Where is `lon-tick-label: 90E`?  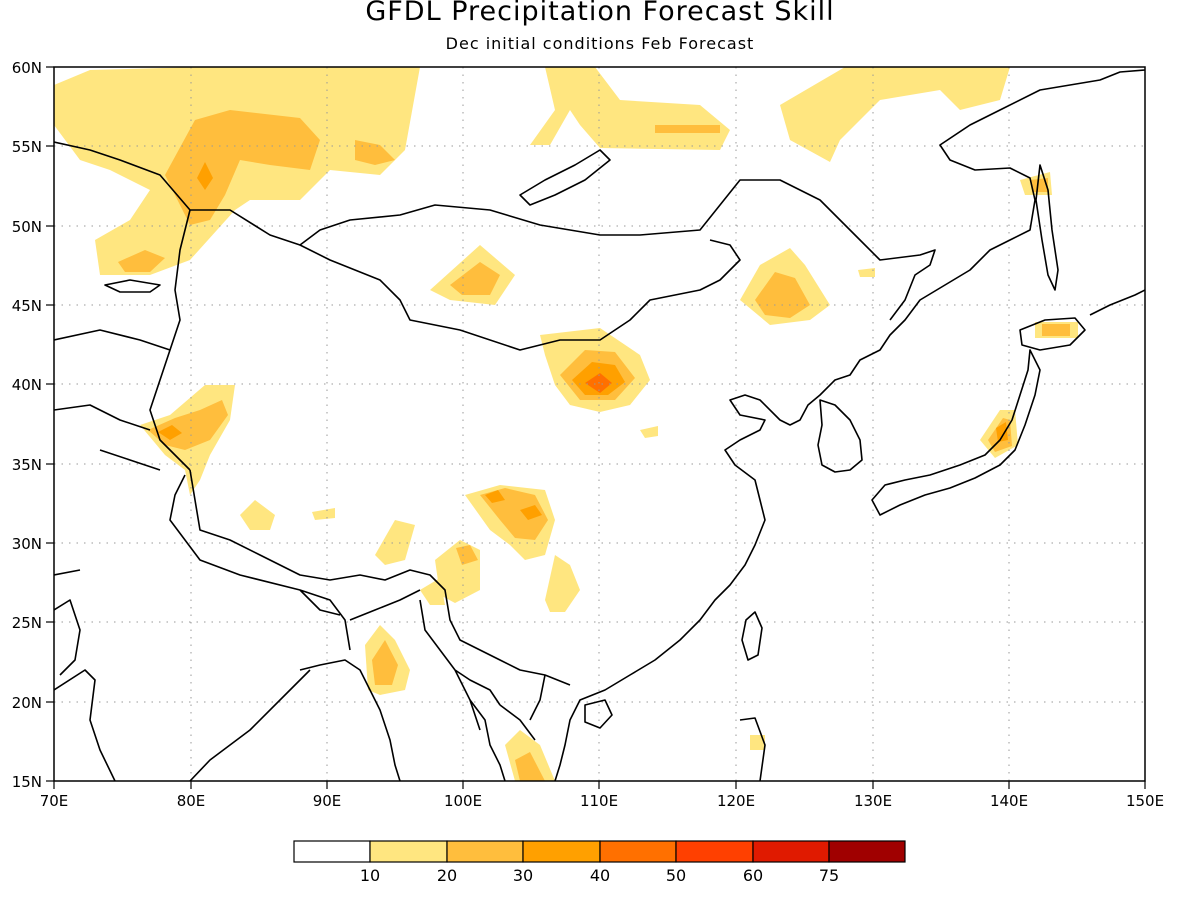
lon-tick-label: 90E is located at coordinates (327, 801).